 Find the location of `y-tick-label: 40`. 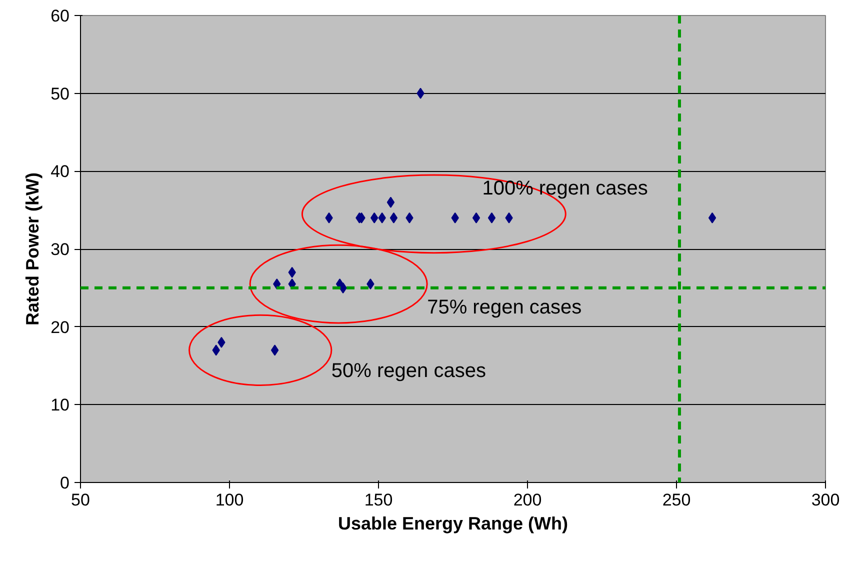

y-tick-label: 40 is located at coordinates (60, 172).